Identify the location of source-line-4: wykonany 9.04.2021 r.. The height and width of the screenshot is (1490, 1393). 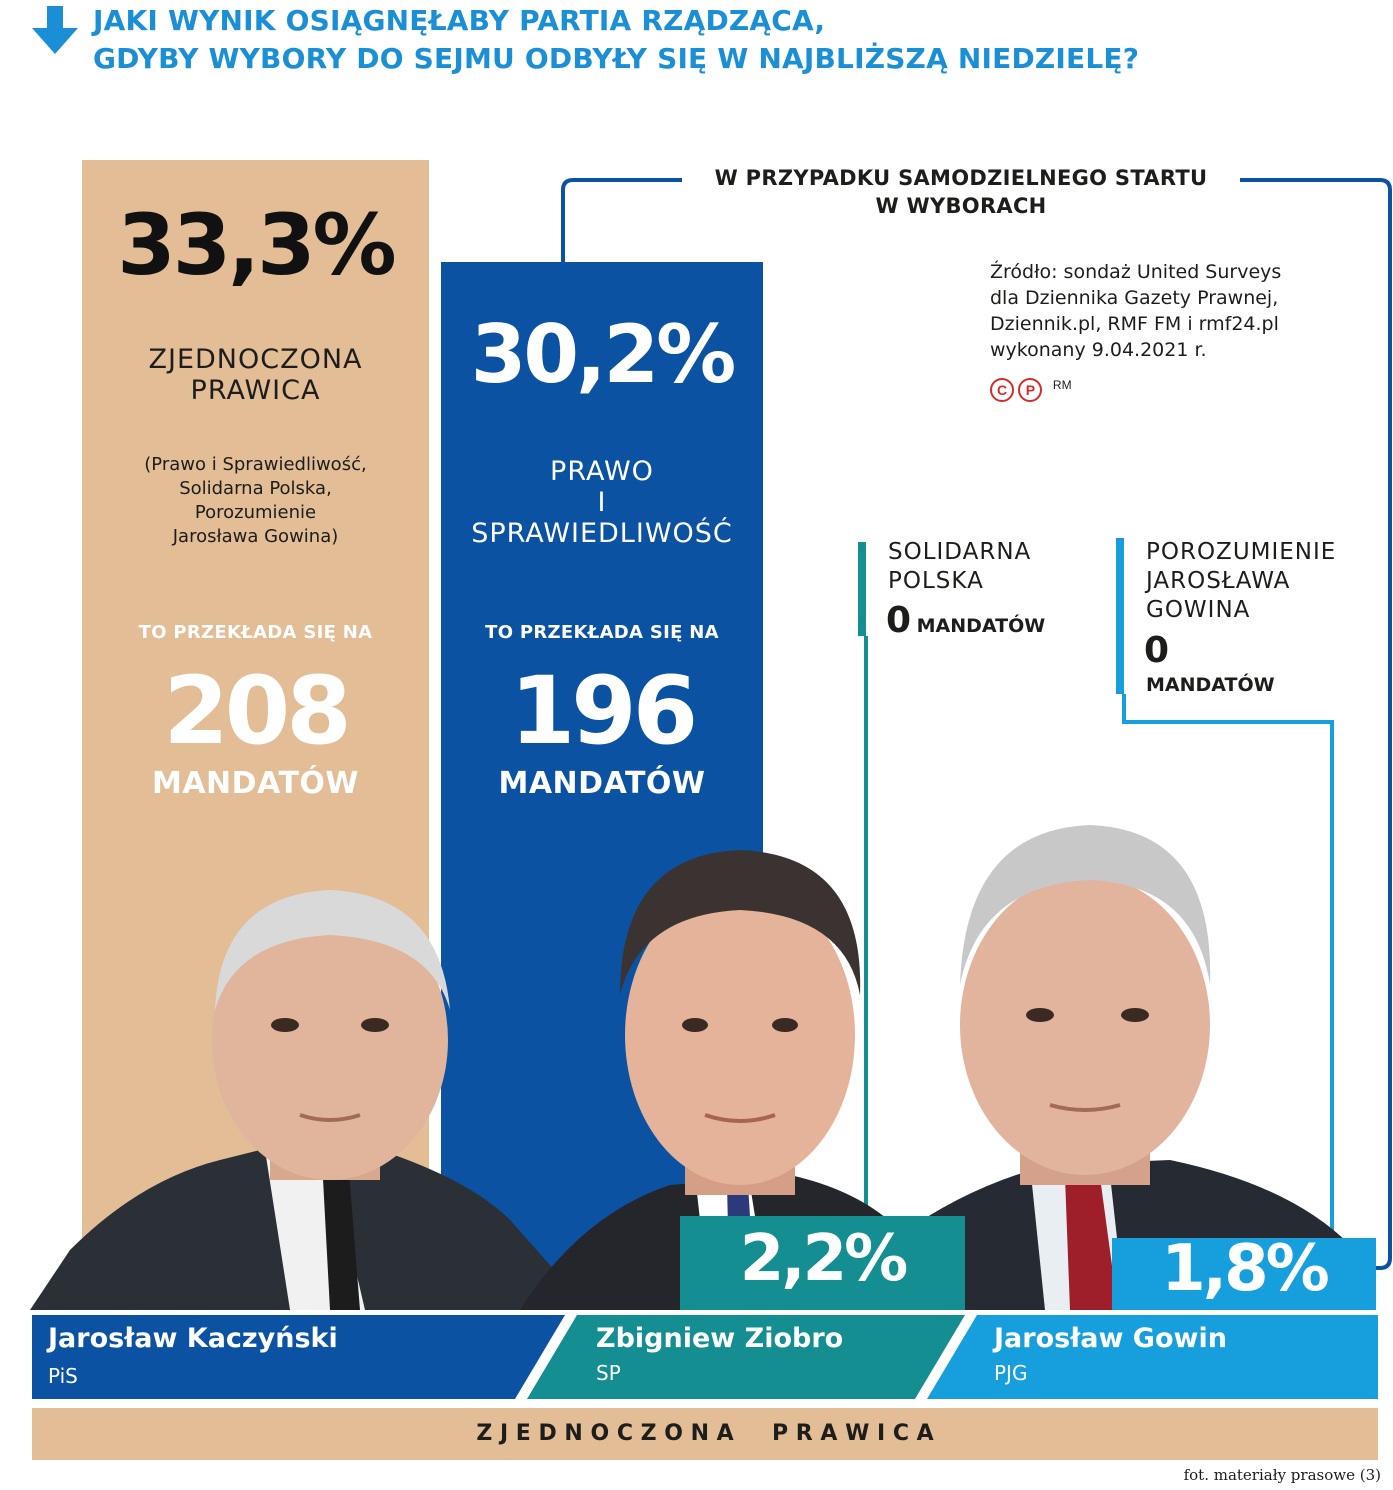
(1098, 350).